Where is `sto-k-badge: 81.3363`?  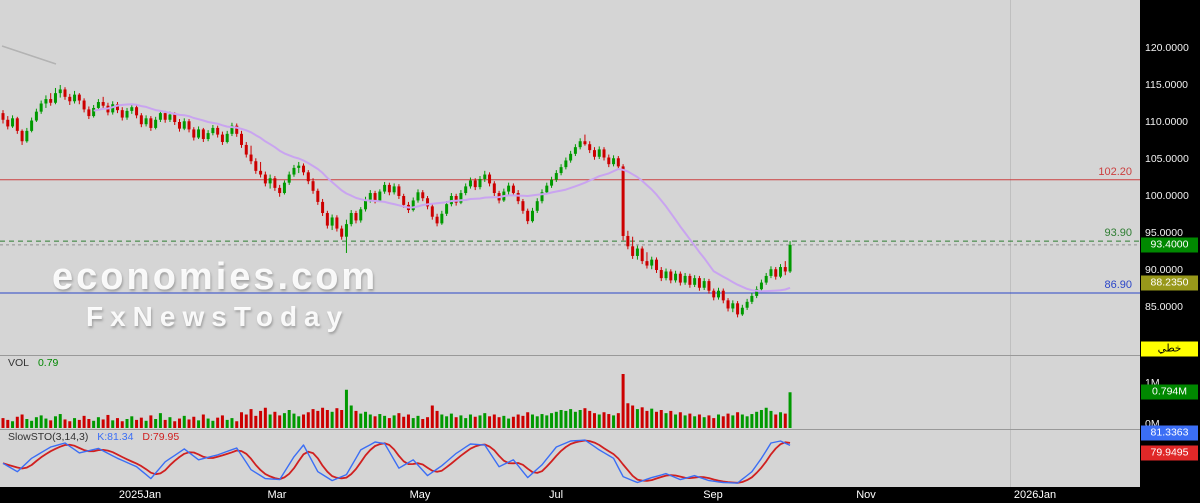
sto-k-badge: 81.3363 is located at coordinates (1169, 433).